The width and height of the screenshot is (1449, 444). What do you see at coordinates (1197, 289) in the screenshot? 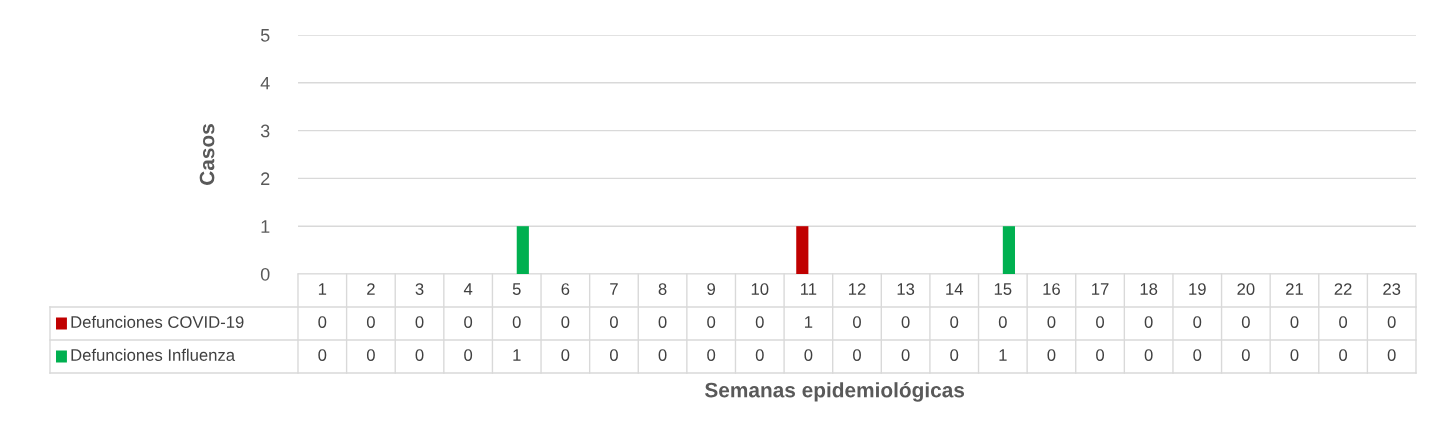
I see `x-tick-label: 19` at bounding box center [1197, 289].